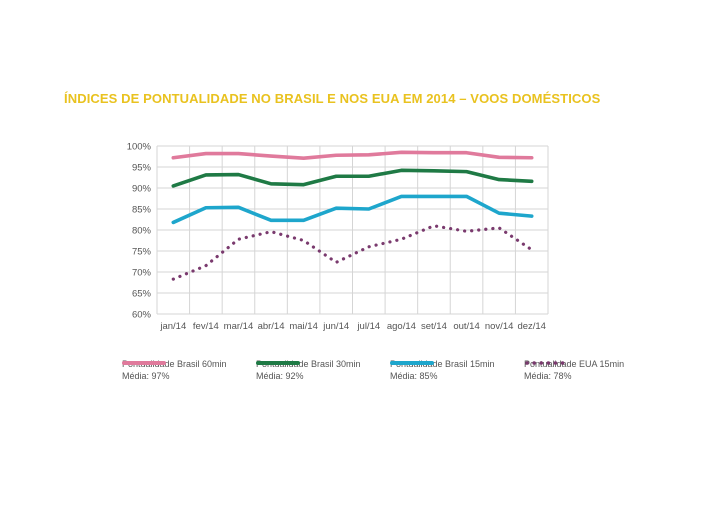 The width and height of the screenshot is (722, 505). What do you see at coordinates (142, 273) in the screenshot?
I see `y-tick-label: 70%` at bounding box center [142, 273].